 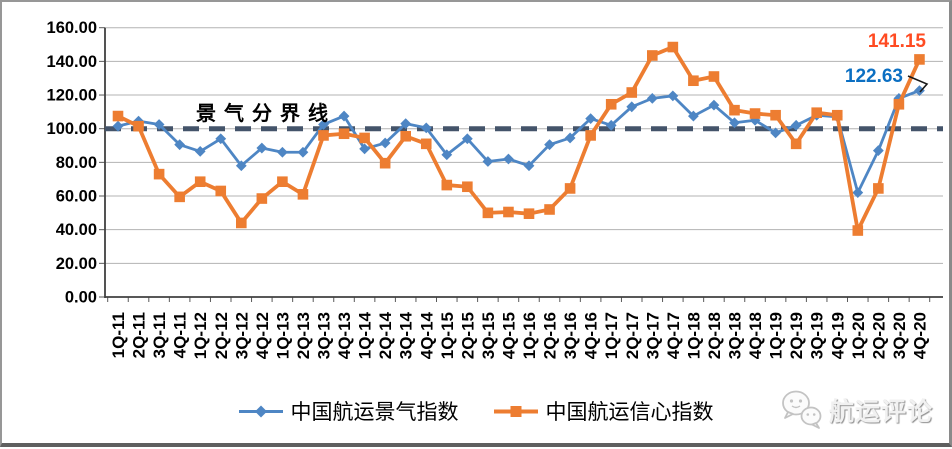 I want to click on annotation-prosperity-latest: 122.63, so click(x=873, y=76).